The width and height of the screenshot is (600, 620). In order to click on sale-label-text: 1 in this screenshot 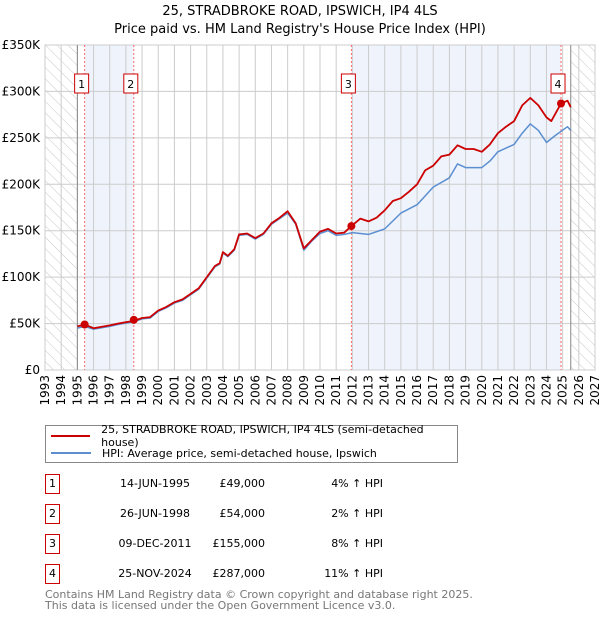, I will do `click(81, 84)`.